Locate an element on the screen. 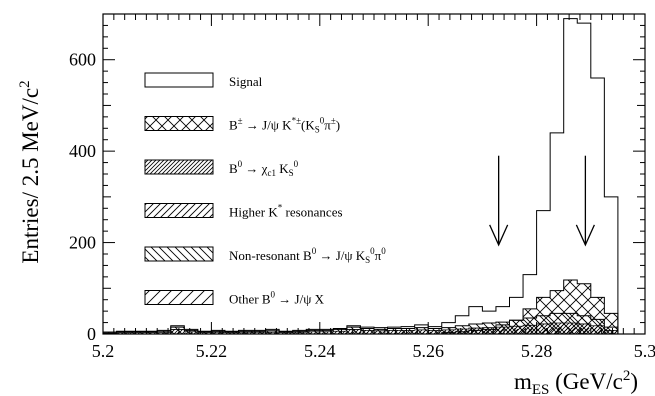  legend-swatch-crossed is located at coordinates (179, 123).